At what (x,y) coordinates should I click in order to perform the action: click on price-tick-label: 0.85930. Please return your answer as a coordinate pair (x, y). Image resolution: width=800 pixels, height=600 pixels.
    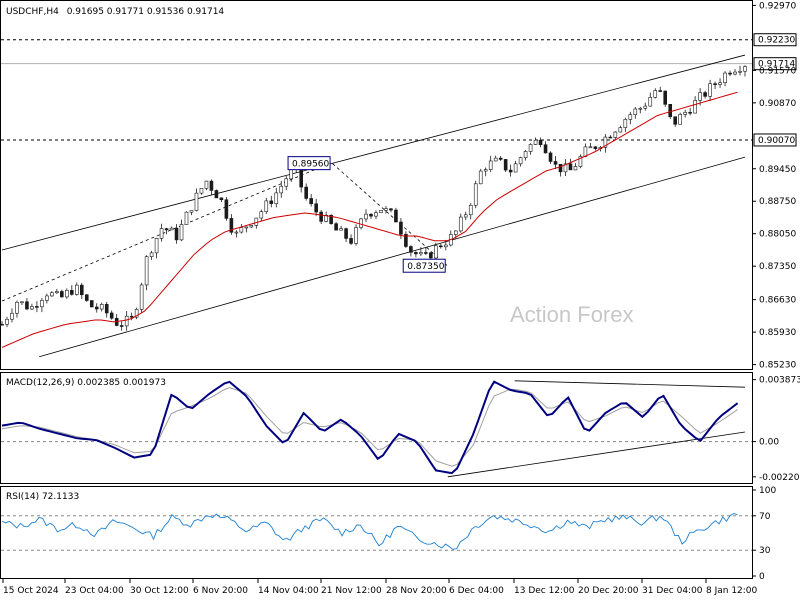
    Looking at the image, I should click on (777, 333).